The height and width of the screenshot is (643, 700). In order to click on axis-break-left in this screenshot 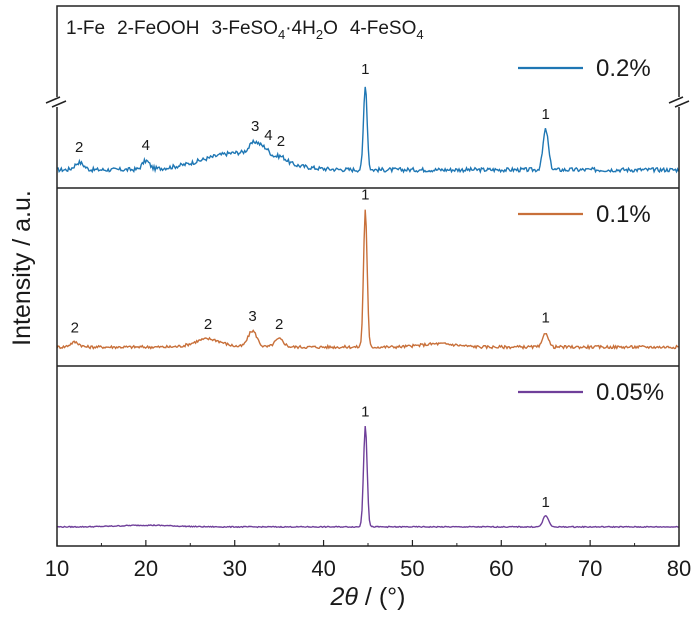, I will do `click(56, 102)`.